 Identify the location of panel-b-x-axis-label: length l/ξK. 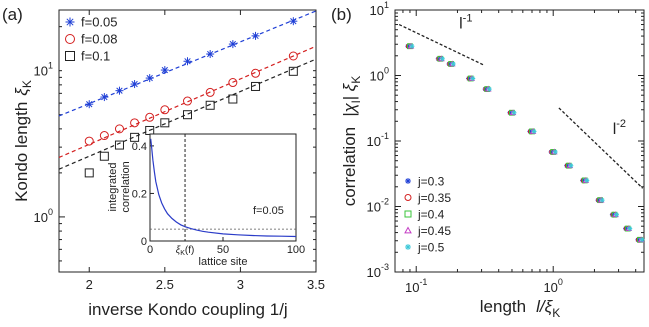
(520, 308).